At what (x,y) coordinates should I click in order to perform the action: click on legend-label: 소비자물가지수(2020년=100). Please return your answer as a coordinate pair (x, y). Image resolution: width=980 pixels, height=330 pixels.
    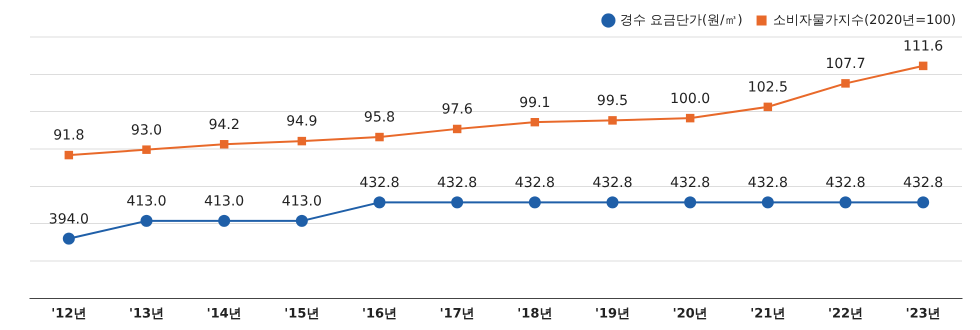
    Looking at the image, I should click on (864, 20).